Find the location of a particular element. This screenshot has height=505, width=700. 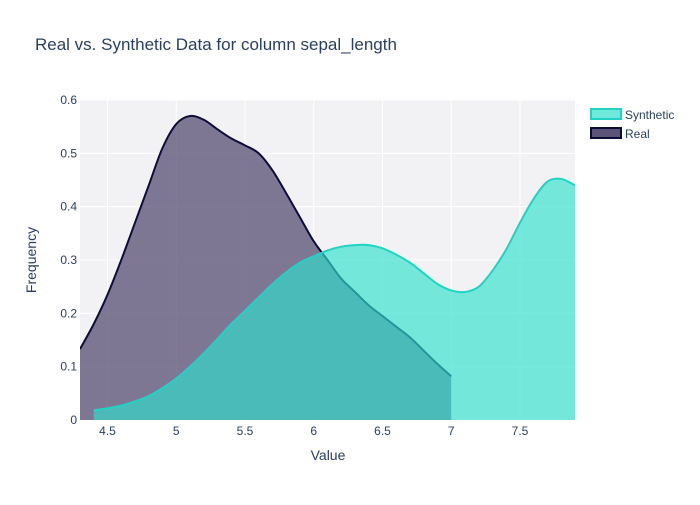

x-tick-label: 5.5 is located at coordinates (245, 431).